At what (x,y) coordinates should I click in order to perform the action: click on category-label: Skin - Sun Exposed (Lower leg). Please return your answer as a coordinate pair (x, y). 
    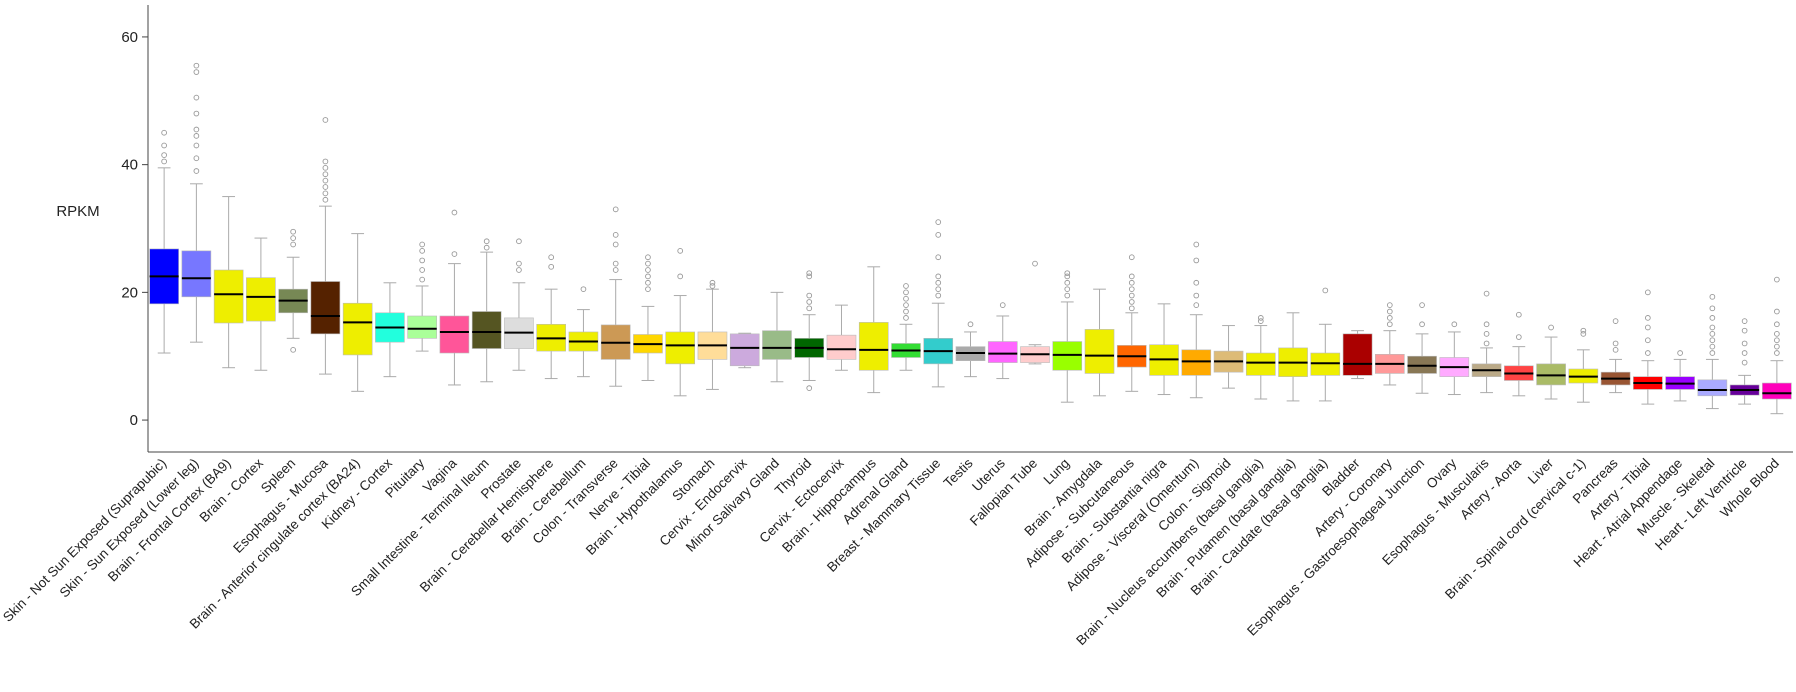
    Looking at the image, I should click on (129, 528).